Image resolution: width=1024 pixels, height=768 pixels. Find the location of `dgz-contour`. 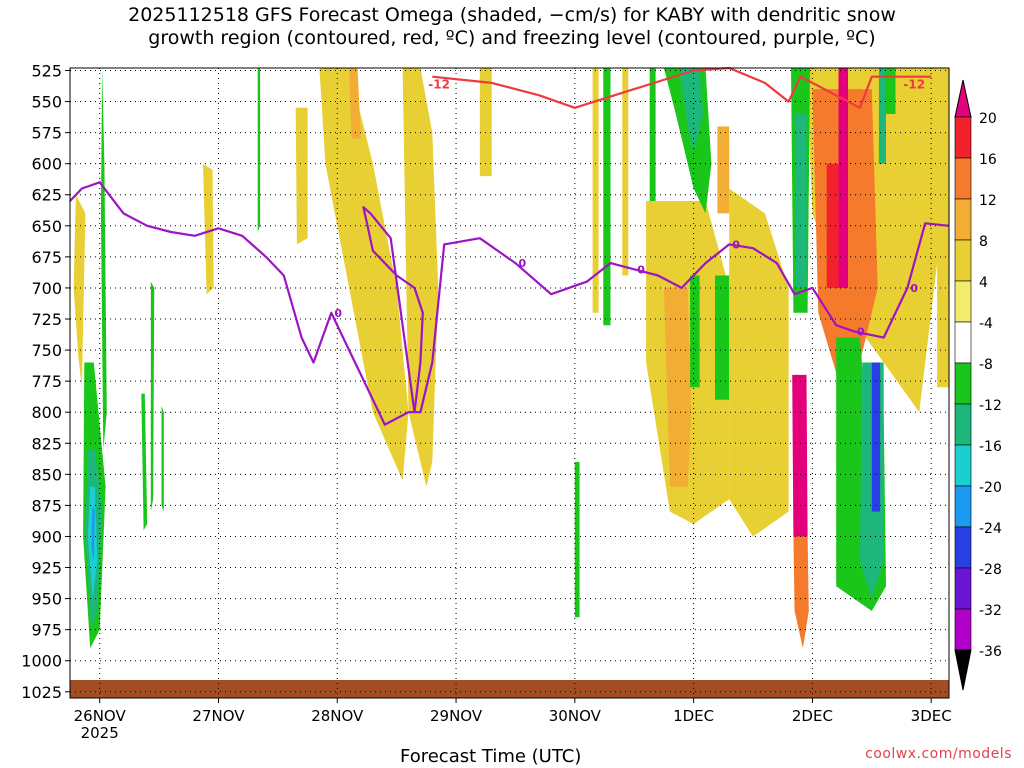

dgz-contour is located at coordinates (682, 87).